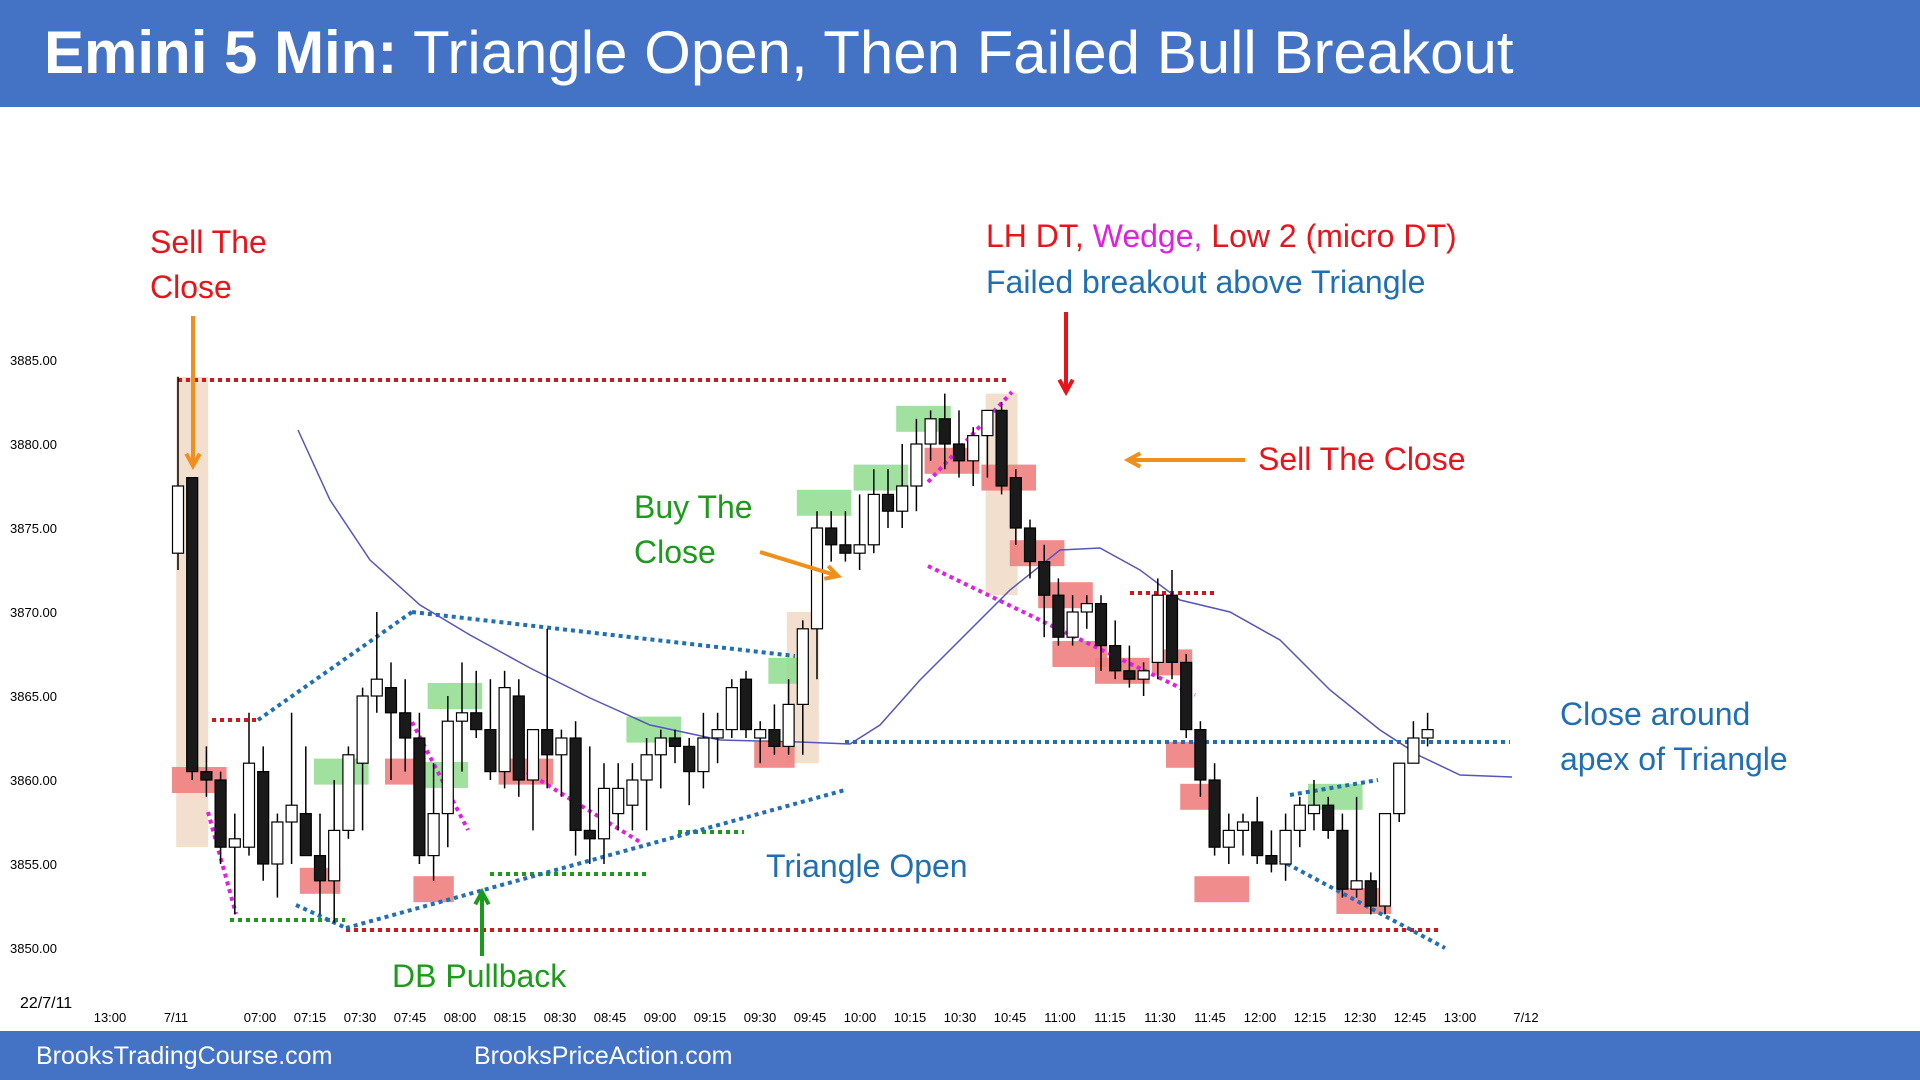 The width and height of the screenshot is (1920, 1080). What do you see at coordinates (1206, 282) in the screenshot?
I see `ann-failed-breakout: Failed breakout above Triangle` at bounding box center [1206, 282].